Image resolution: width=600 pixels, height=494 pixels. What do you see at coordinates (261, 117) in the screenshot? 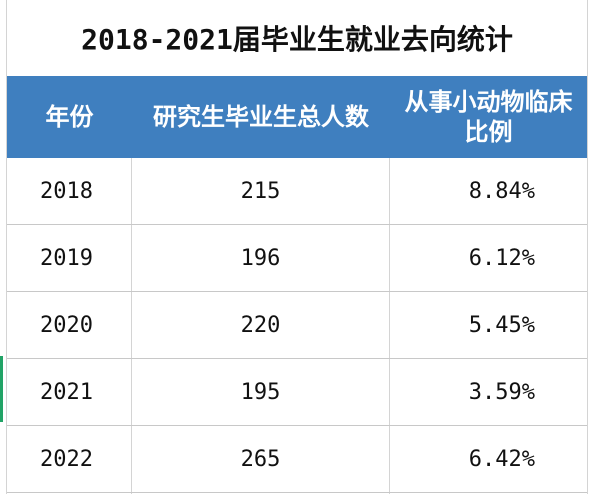
I see `header-total-graduates: 研究生毕业生总人数` at bounding box center [261, 117].